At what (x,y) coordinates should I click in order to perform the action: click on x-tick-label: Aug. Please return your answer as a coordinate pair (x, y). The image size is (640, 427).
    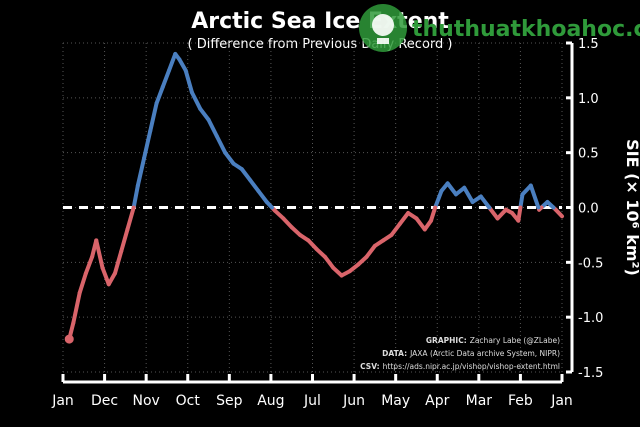
    Looking at the image, I should click on (270, 401).